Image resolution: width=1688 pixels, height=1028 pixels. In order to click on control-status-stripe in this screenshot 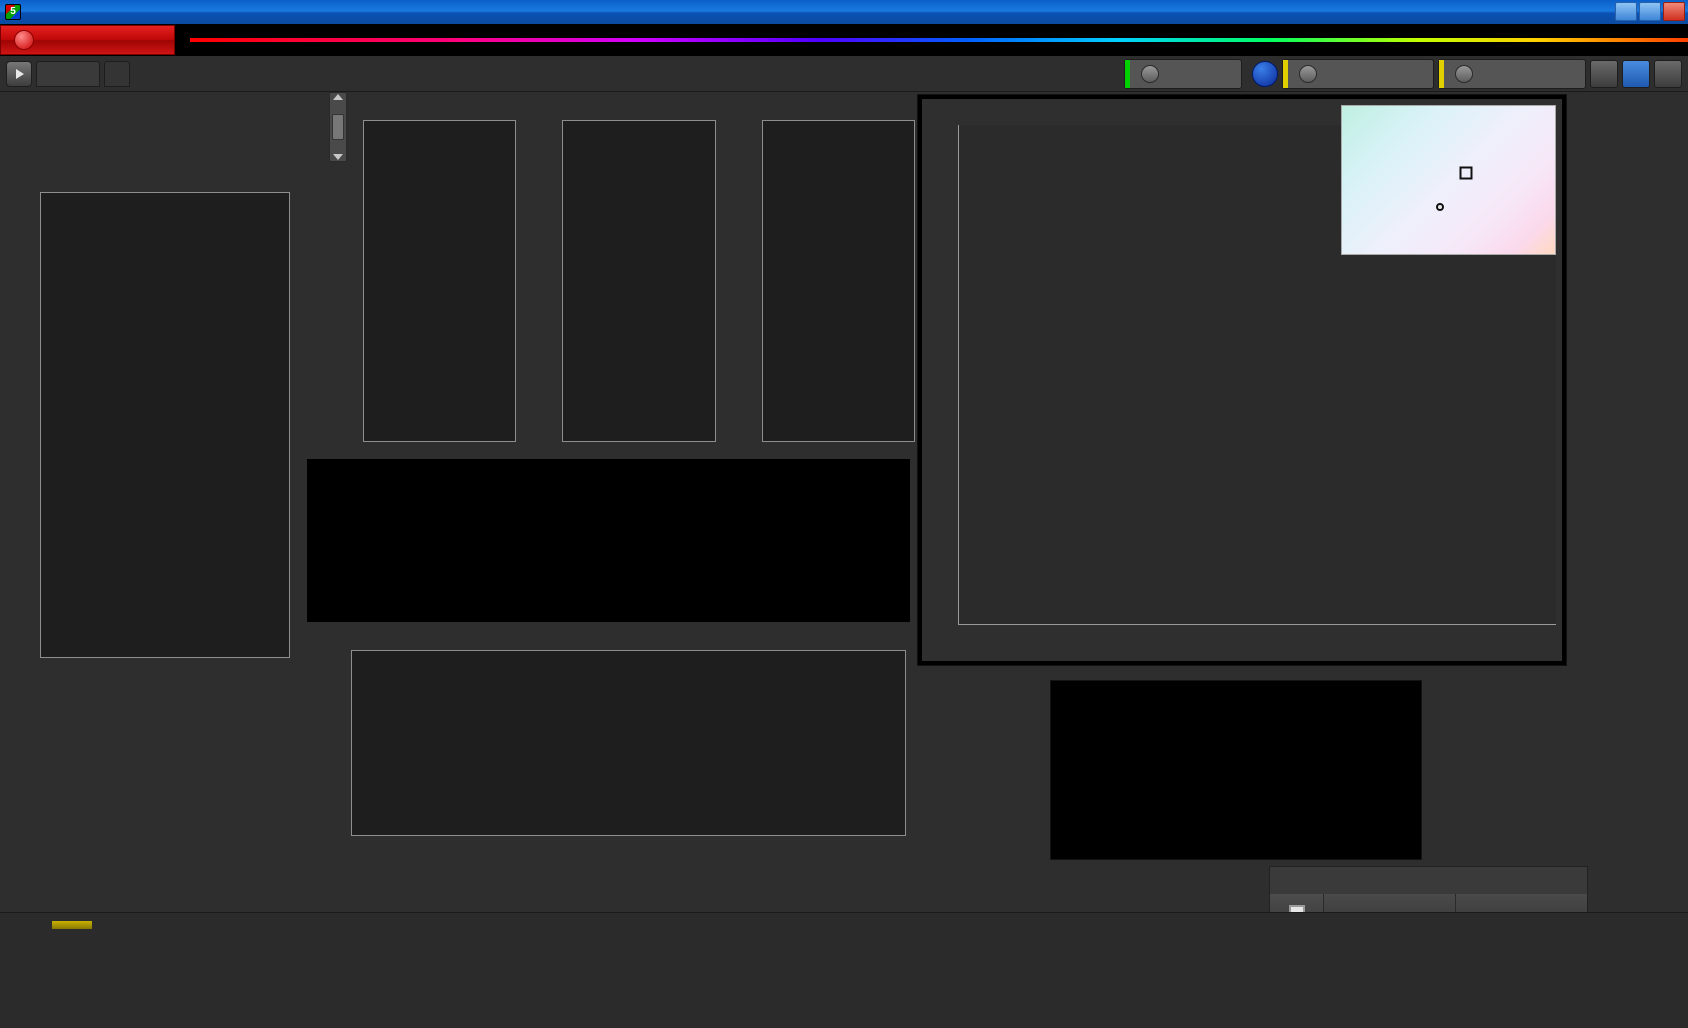, I will do `click(1441, 73)`.